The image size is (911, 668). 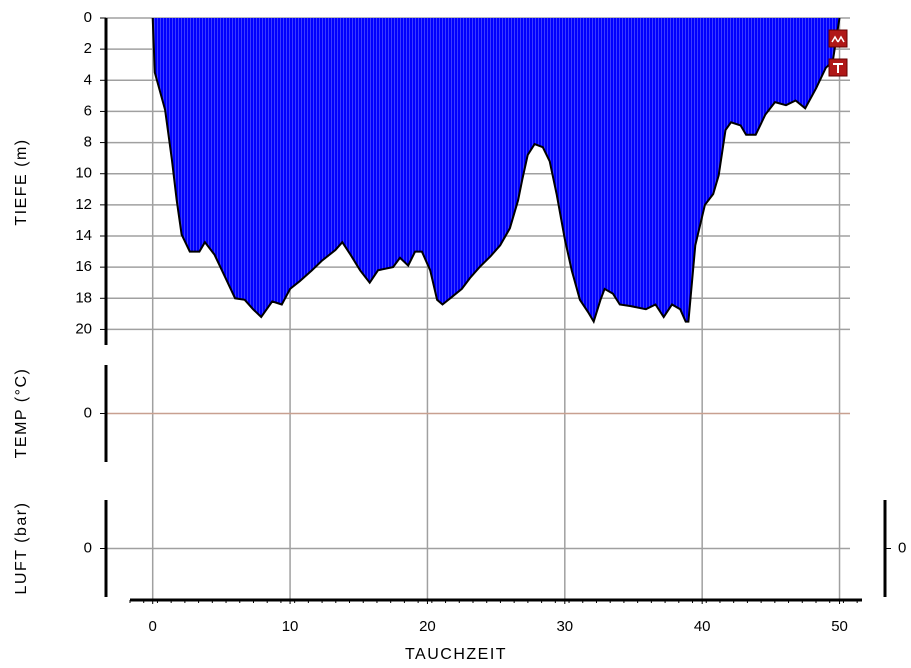 What do you see at coordinates (88, 48) in the screenshot?
I see `y-tick-label: 2` at bounding box center [88, 48].